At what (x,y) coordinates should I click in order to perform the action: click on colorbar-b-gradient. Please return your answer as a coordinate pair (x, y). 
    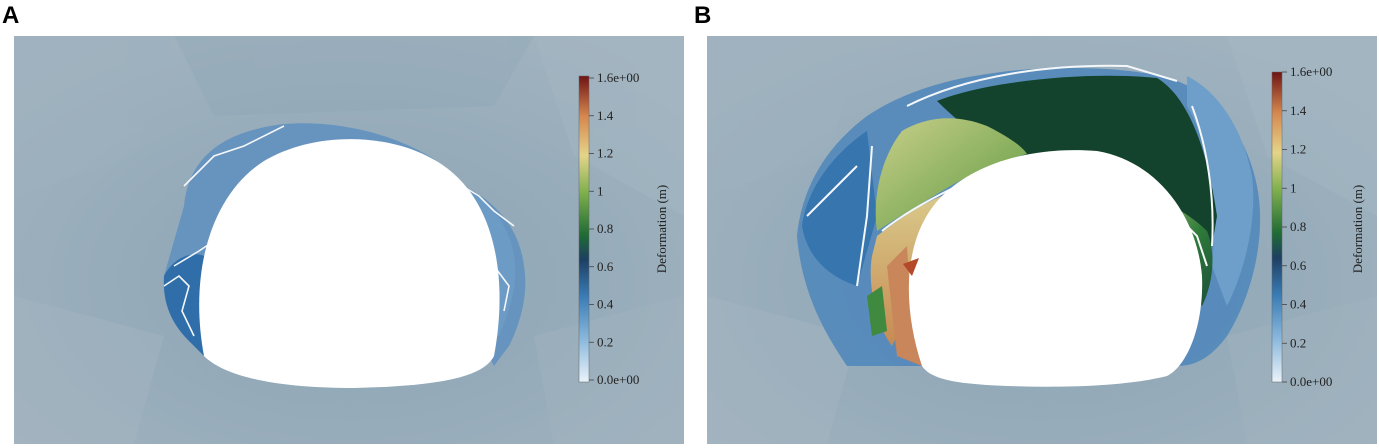
    Looking at the image, I should click on (1277, 227).